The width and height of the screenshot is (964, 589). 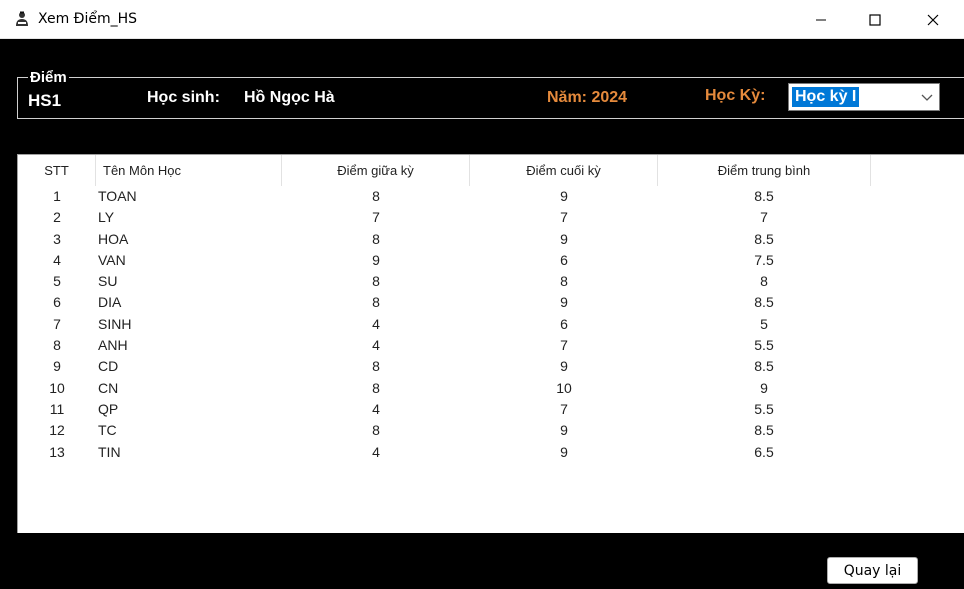 I want to click on cell-average: 8, so click(x=764, y=281).